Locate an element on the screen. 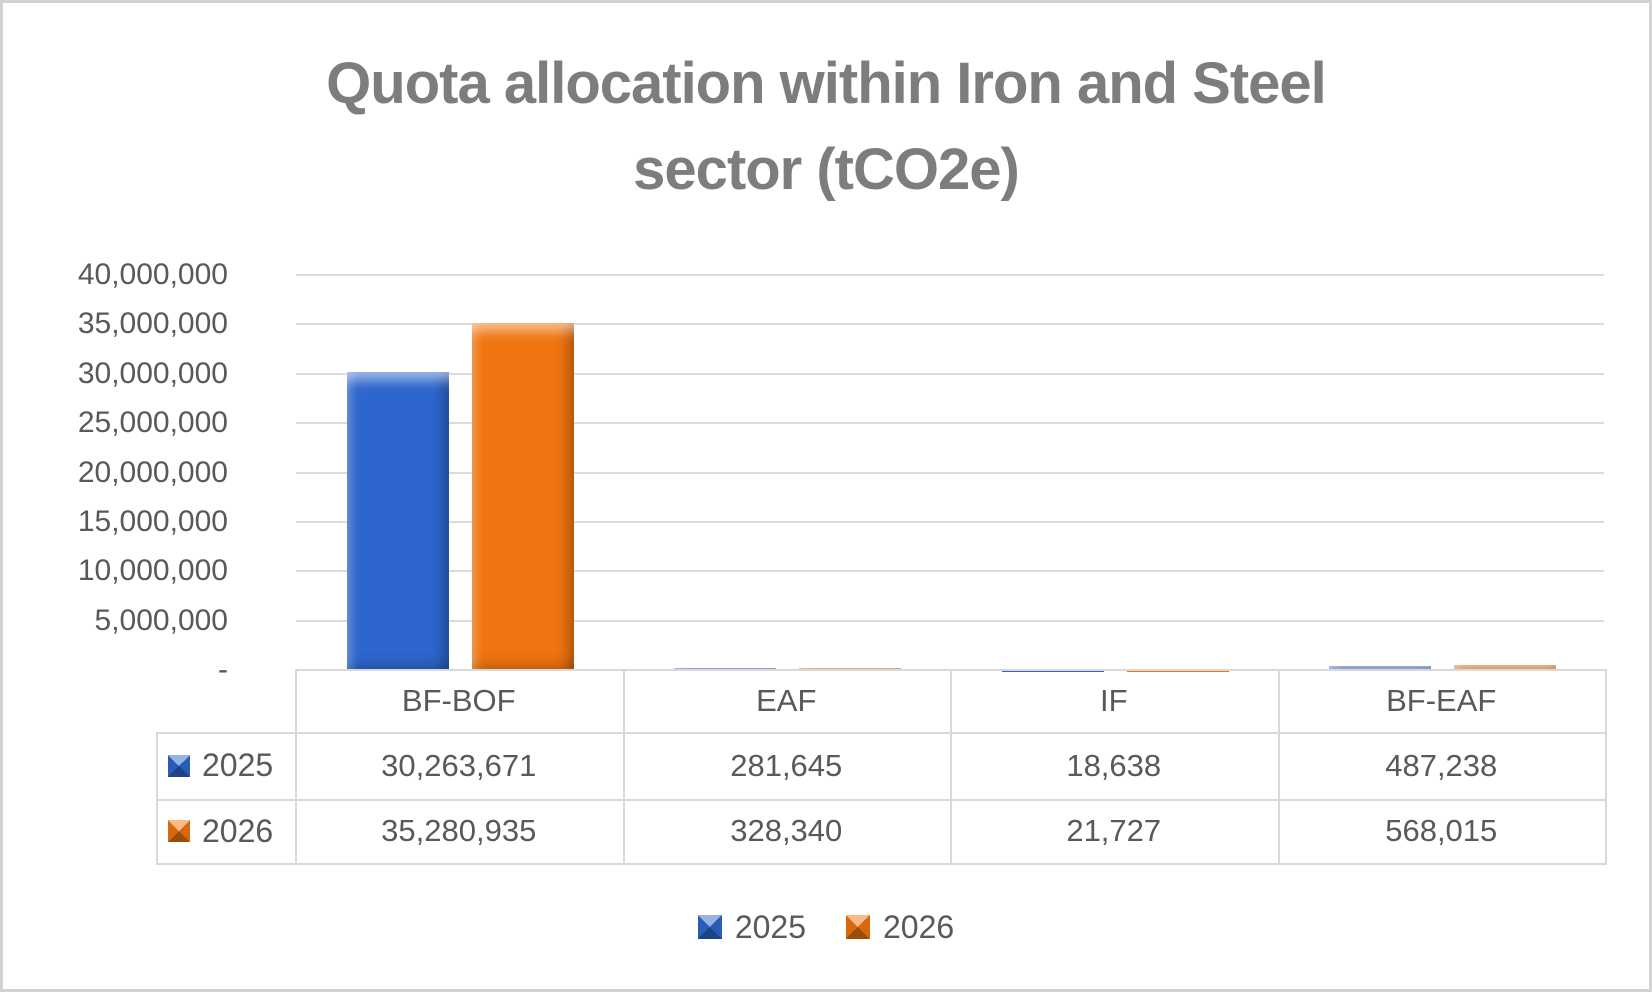 This screenshot has width=1652, height=992. bar-2025-BF-BOF is located at coordinates (398, 521).